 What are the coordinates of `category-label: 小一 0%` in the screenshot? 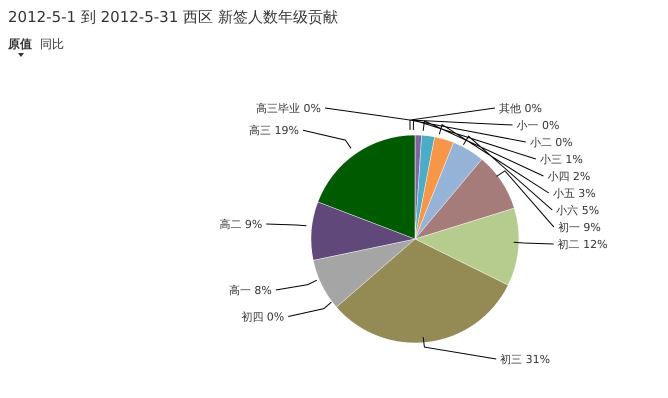 It's located at (538, 125).